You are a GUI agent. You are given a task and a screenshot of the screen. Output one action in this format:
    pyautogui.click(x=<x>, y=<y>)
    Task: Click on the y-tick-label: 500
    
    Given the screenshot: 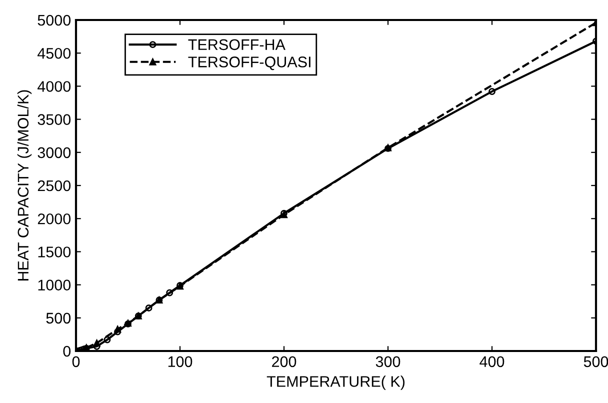 What is the action you would take?
    pyautogui.click(x=58, y=318)
    